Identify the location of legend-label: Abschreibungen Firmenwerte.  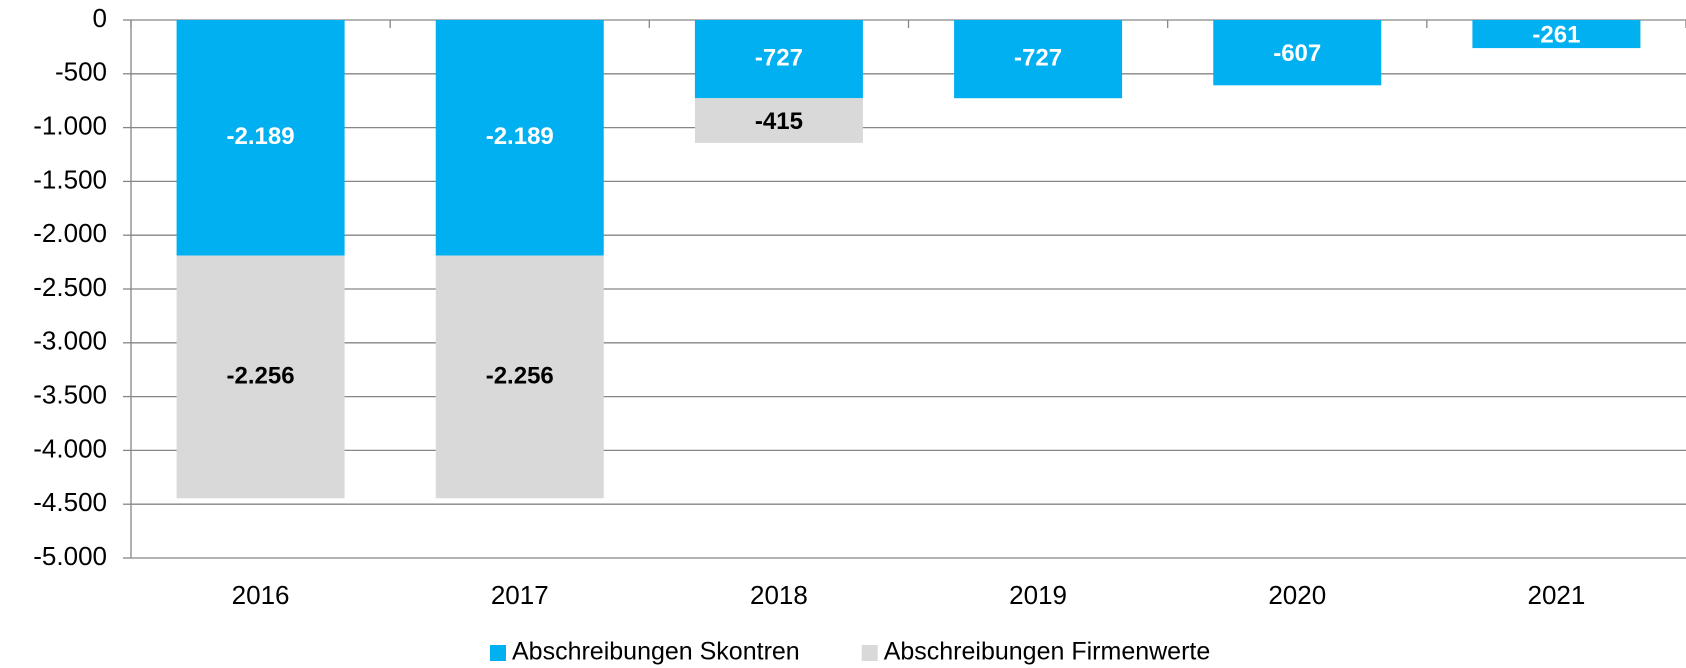
(1047, 652).